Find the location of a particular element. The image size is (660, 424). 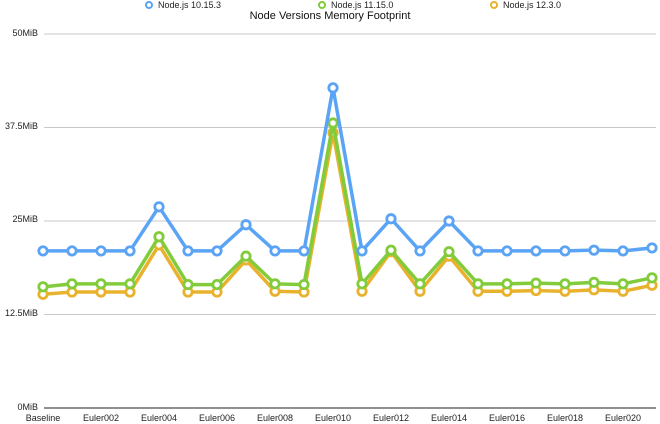

x-tick-label: Euler012 is located at coordinates (391, 418).